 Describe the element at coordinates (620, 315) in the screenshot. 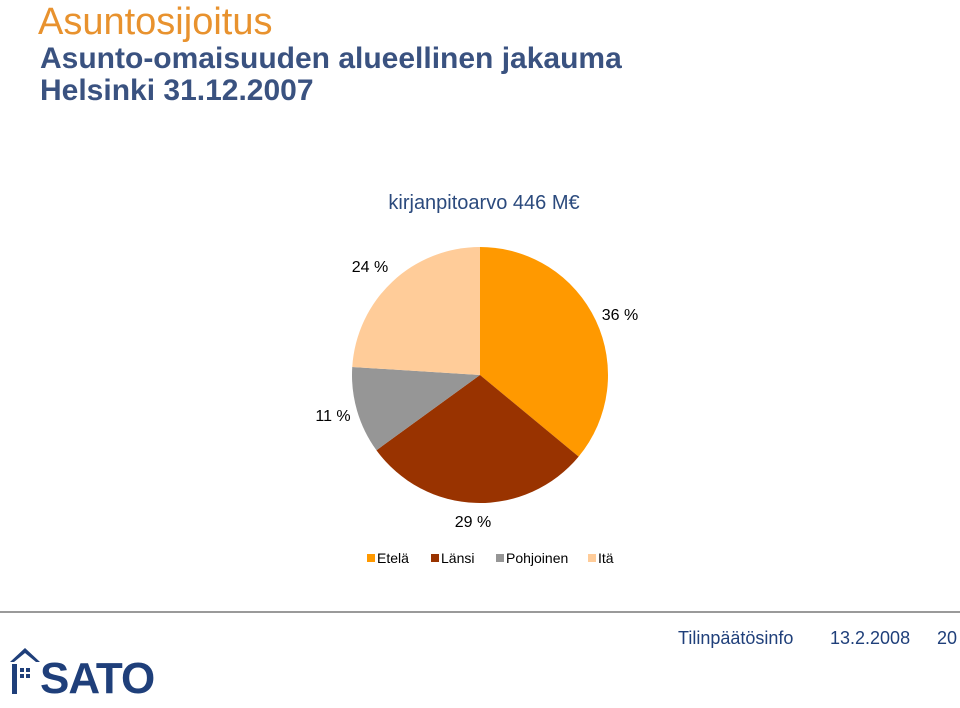

I see `slice-label: 36 %` at that location.